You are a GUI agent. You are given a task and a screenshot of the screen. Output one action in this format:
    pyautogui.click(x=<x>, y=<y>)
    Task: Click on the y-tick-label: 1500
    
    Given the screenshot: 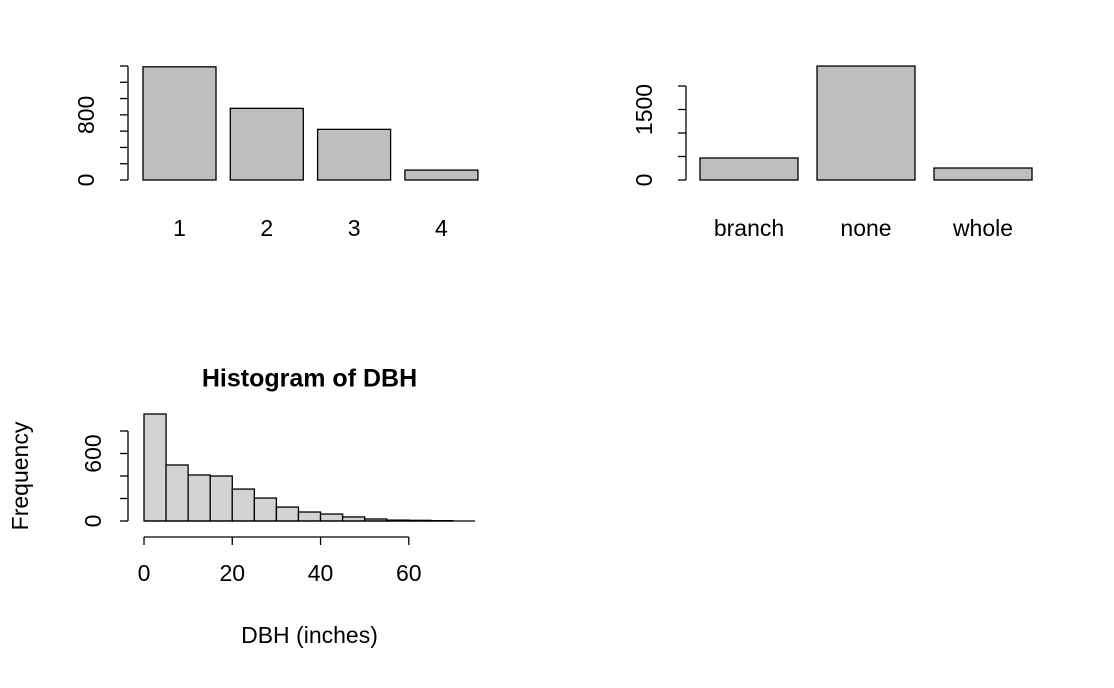 What is the action you would take?
    pyautogui.click(x=644, y=109)
    